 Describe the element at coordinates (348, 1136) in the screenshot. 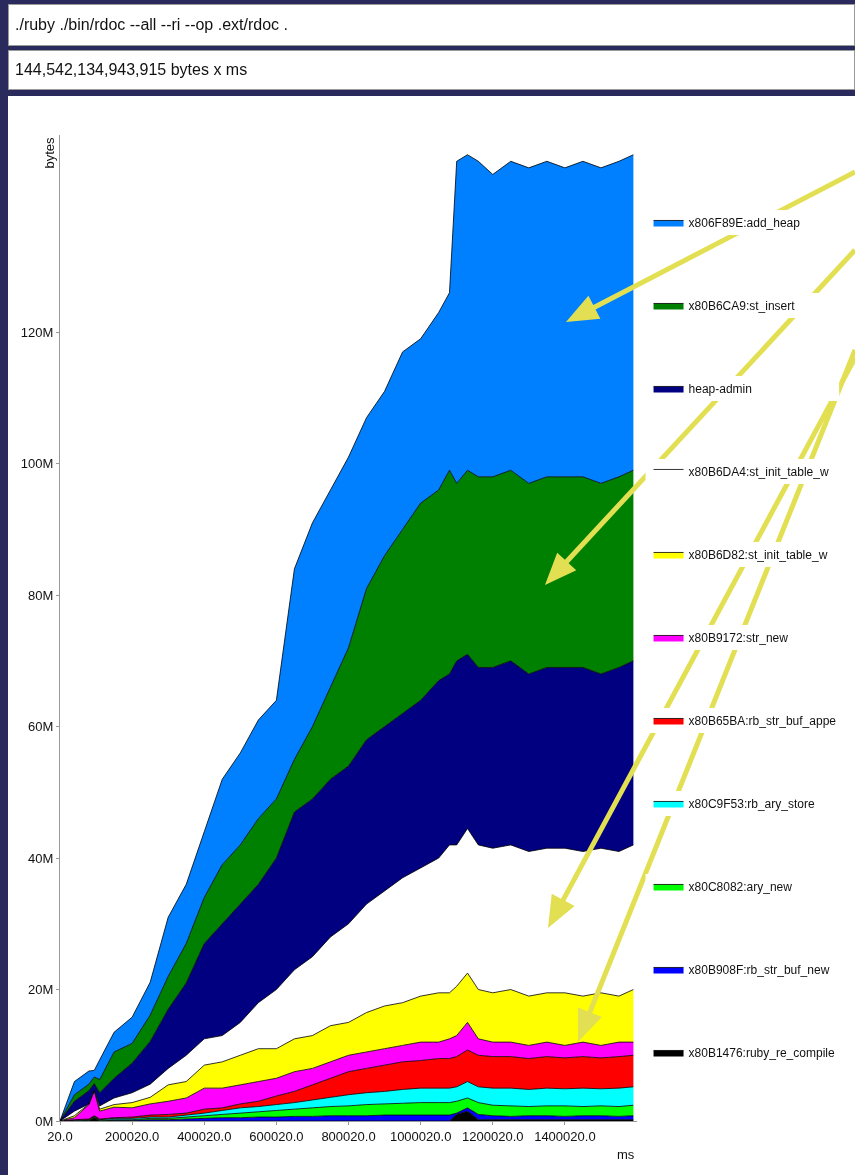

I see `x-tick-label: 800020.0` at that location.